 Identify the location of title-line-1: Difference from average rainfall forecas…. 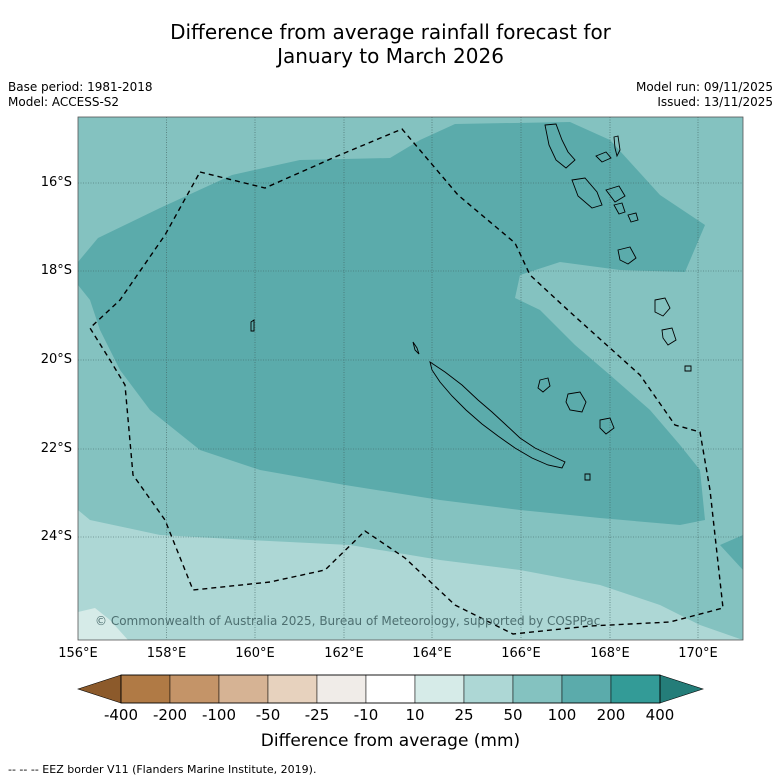
(390, 32).